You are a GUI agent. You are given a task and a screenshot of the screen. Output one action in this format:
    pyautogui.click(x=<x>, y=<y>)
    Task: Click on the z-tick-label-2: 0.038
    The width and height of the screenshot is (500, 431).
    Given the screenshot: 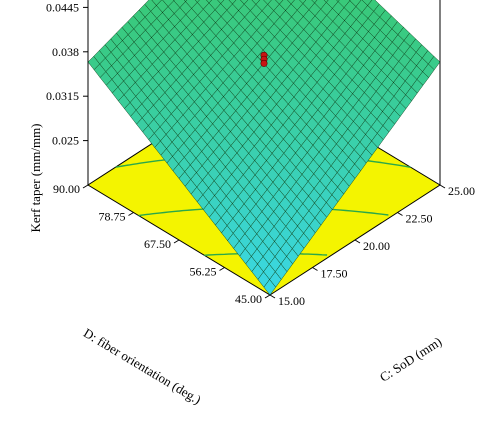 What is the action you would take?
    pyautogui.click(x=65, y=52)
    